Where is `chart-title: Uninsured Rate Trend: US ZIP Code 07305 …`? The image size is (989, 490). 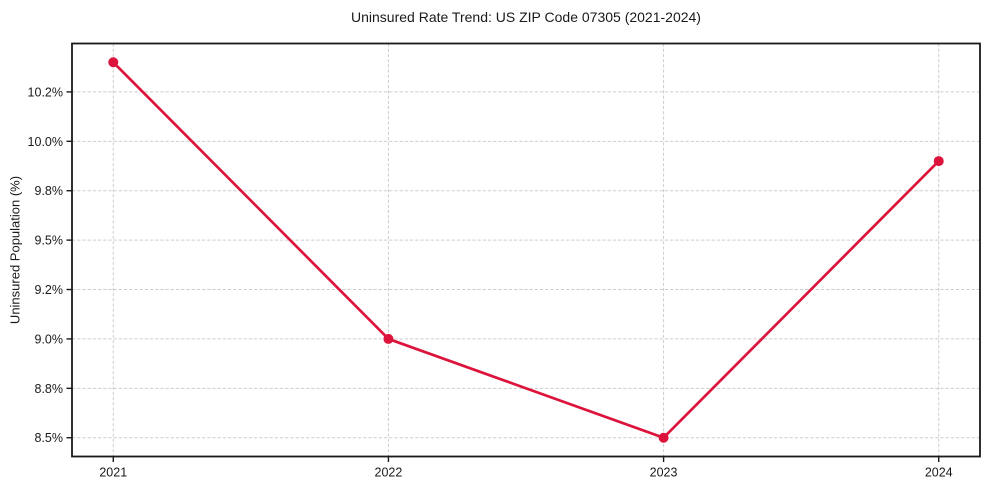
chart-title: Uninsured Rate Trend: US ZIP Code 07305 … is located at coordinates (526, 17).